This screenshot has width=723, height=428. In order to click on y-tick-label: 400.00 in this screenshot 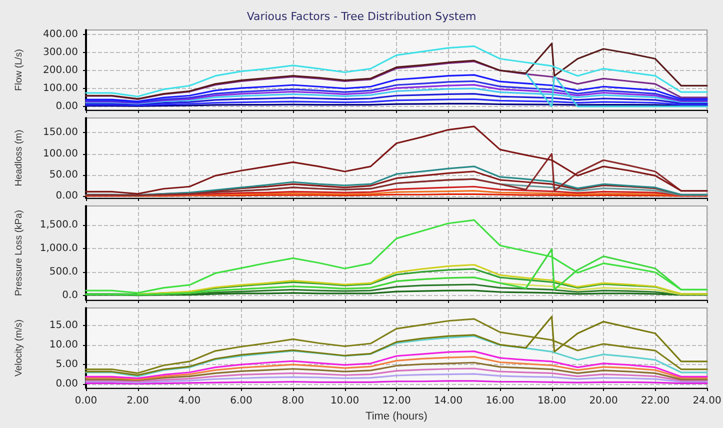, I will do `click(60, 34)`.